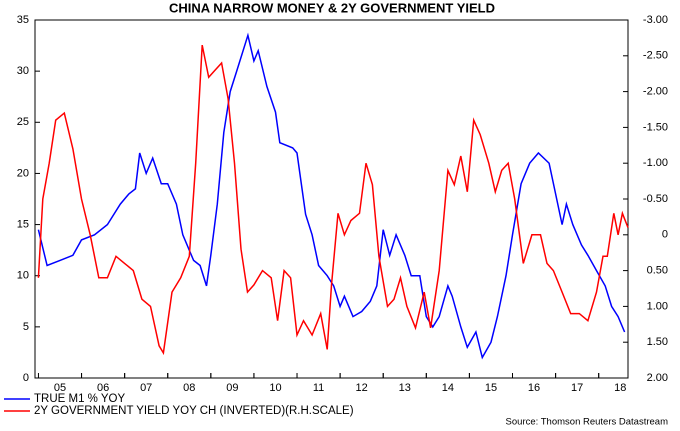 Image resolution: width=680 pixels, height=431 pixels. I want to click on y2-tick-label: 0.50, so click(657, 271).